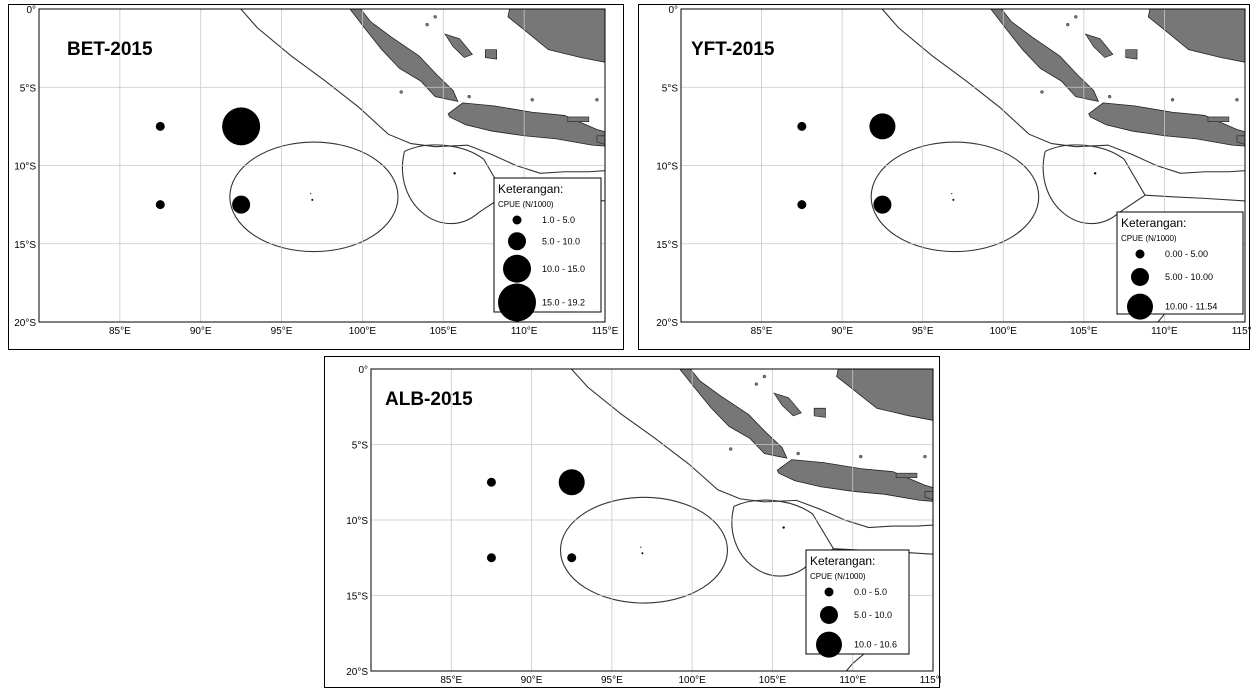 The height and width of the screenshot is (691, 1253). What do you see at coordinates (1004, 331) in the screenshot?
I see `lon-tick-label: 100°E` at bounding box center [1004, 331].